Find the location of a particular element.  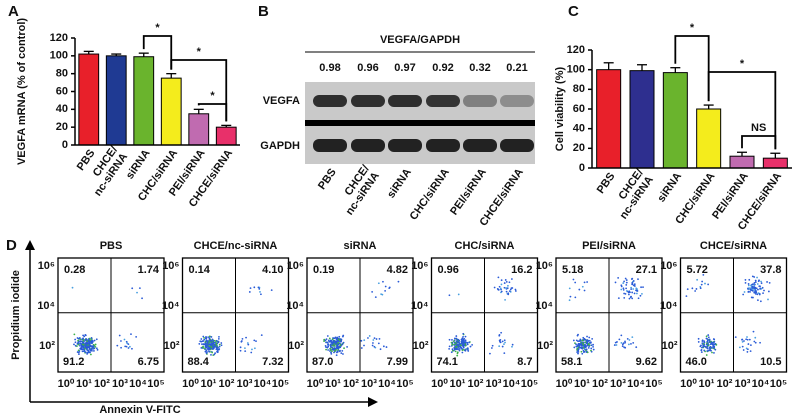

lane-label: PEI/siRNA is located at coordinates (468, 191).